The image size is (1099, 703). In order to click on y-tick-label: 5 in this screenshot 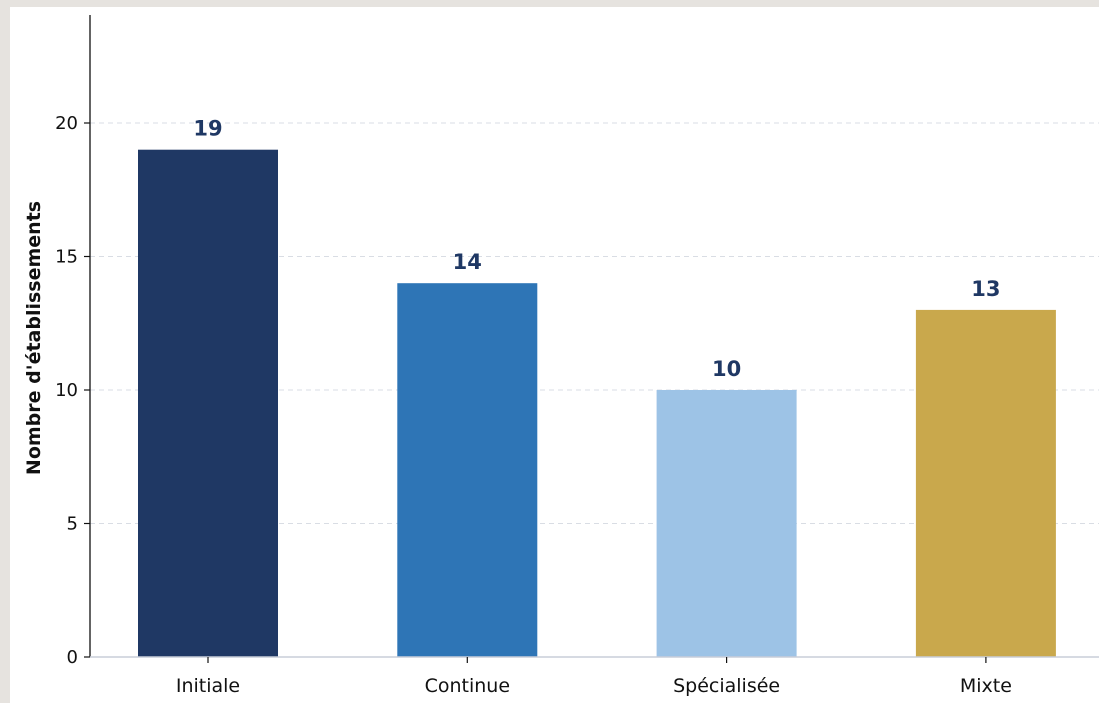, I will do `click(72, 524)`.